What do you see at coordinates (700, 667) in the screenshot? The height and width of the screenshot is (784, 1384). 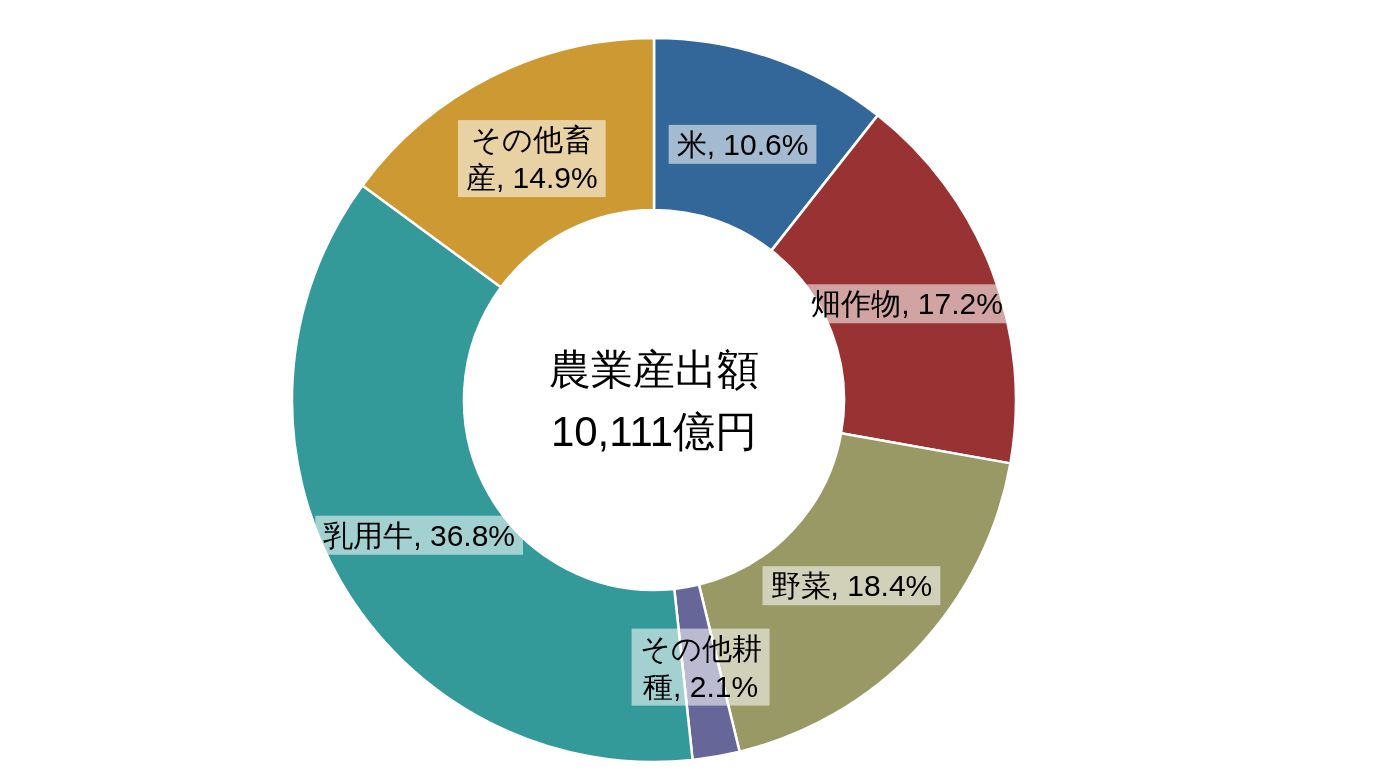 I see `slice-label: その他耕種, 2.1%` at bounding box center [700, 667].